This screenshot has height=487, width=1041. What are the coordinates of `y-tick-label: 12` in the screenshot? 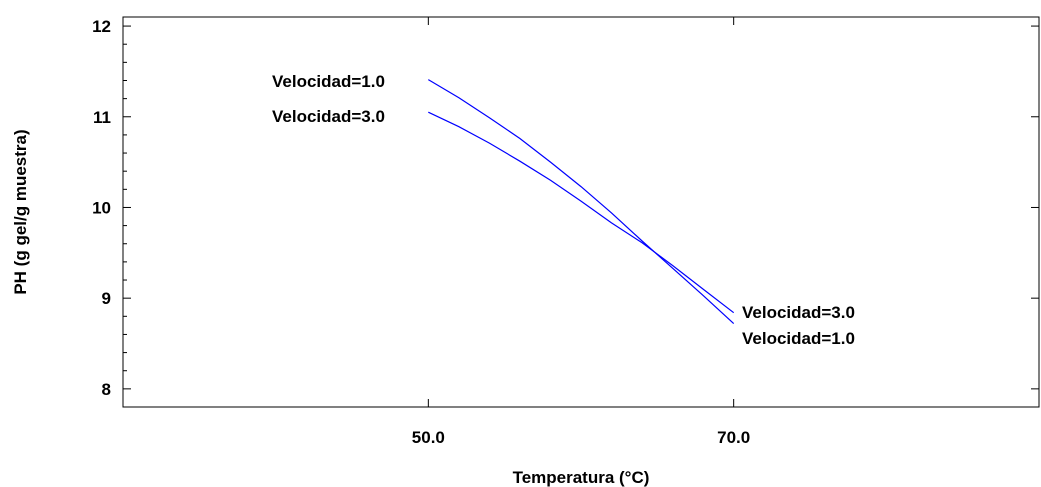 It's located at (101, 26).